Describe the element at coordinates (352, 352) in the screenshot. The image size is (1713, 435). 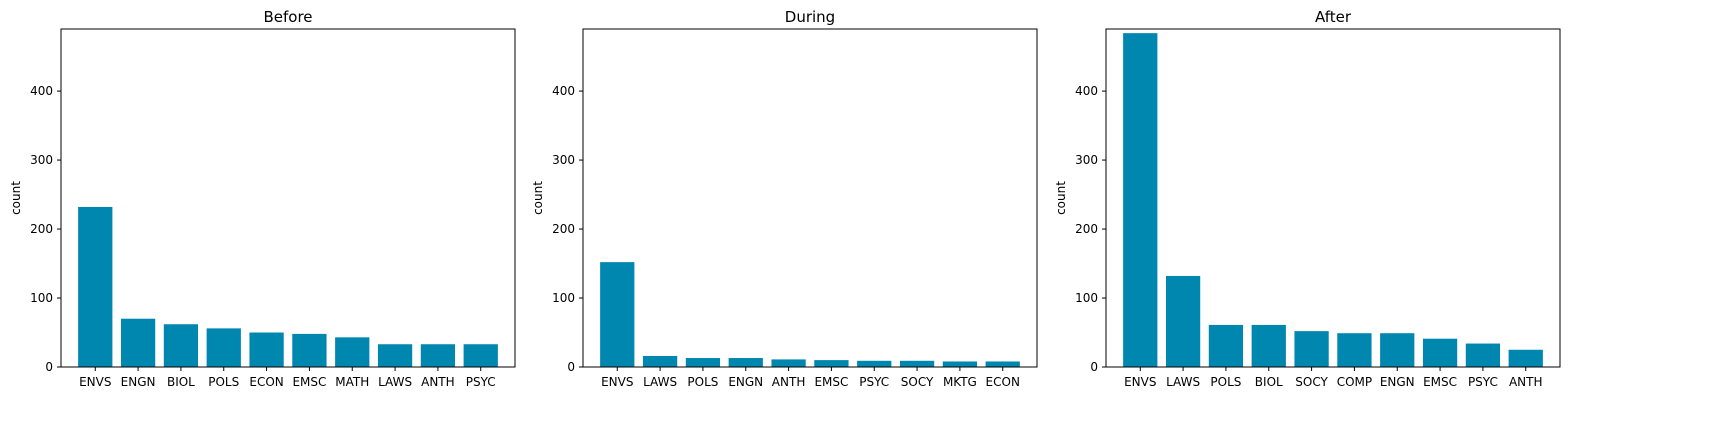
I see `bar-math` at that location.